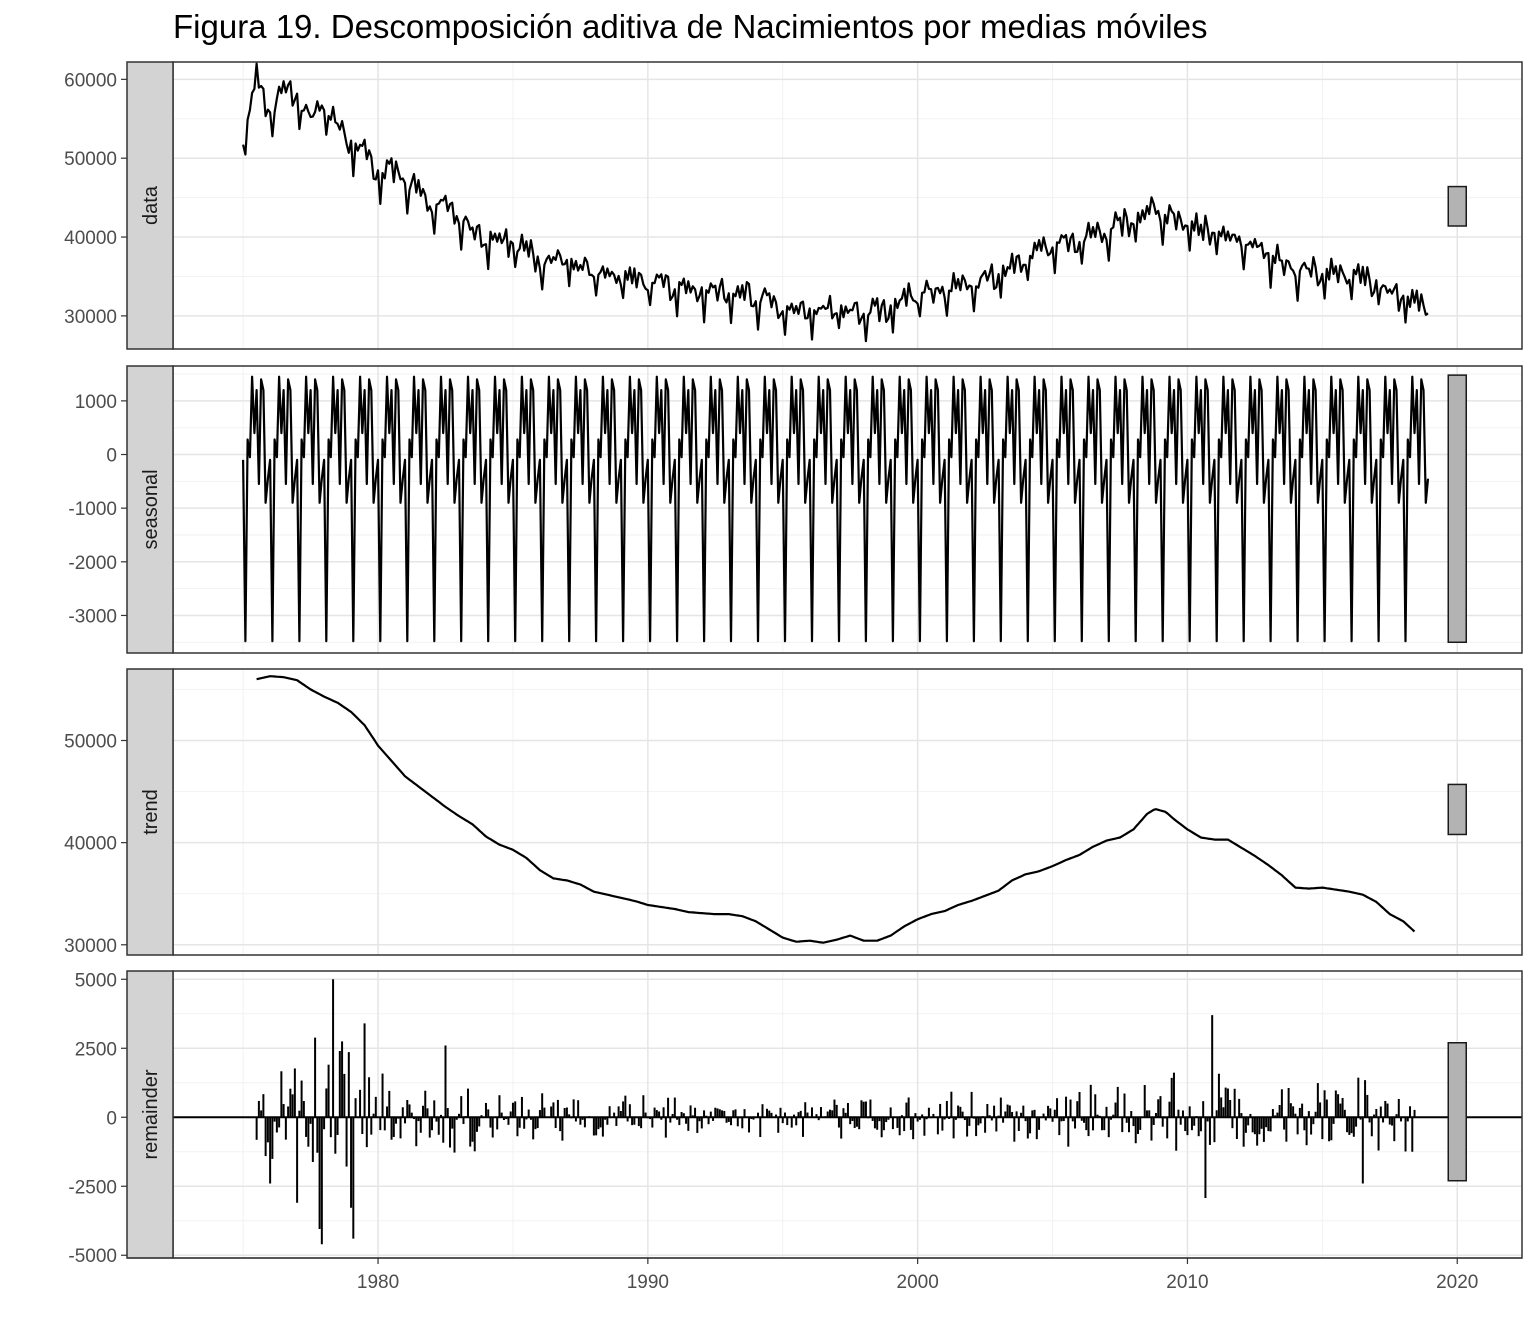 This screenshot has height=1344, width=1536. I want to click on data-range-bar, so click(1457, 206).